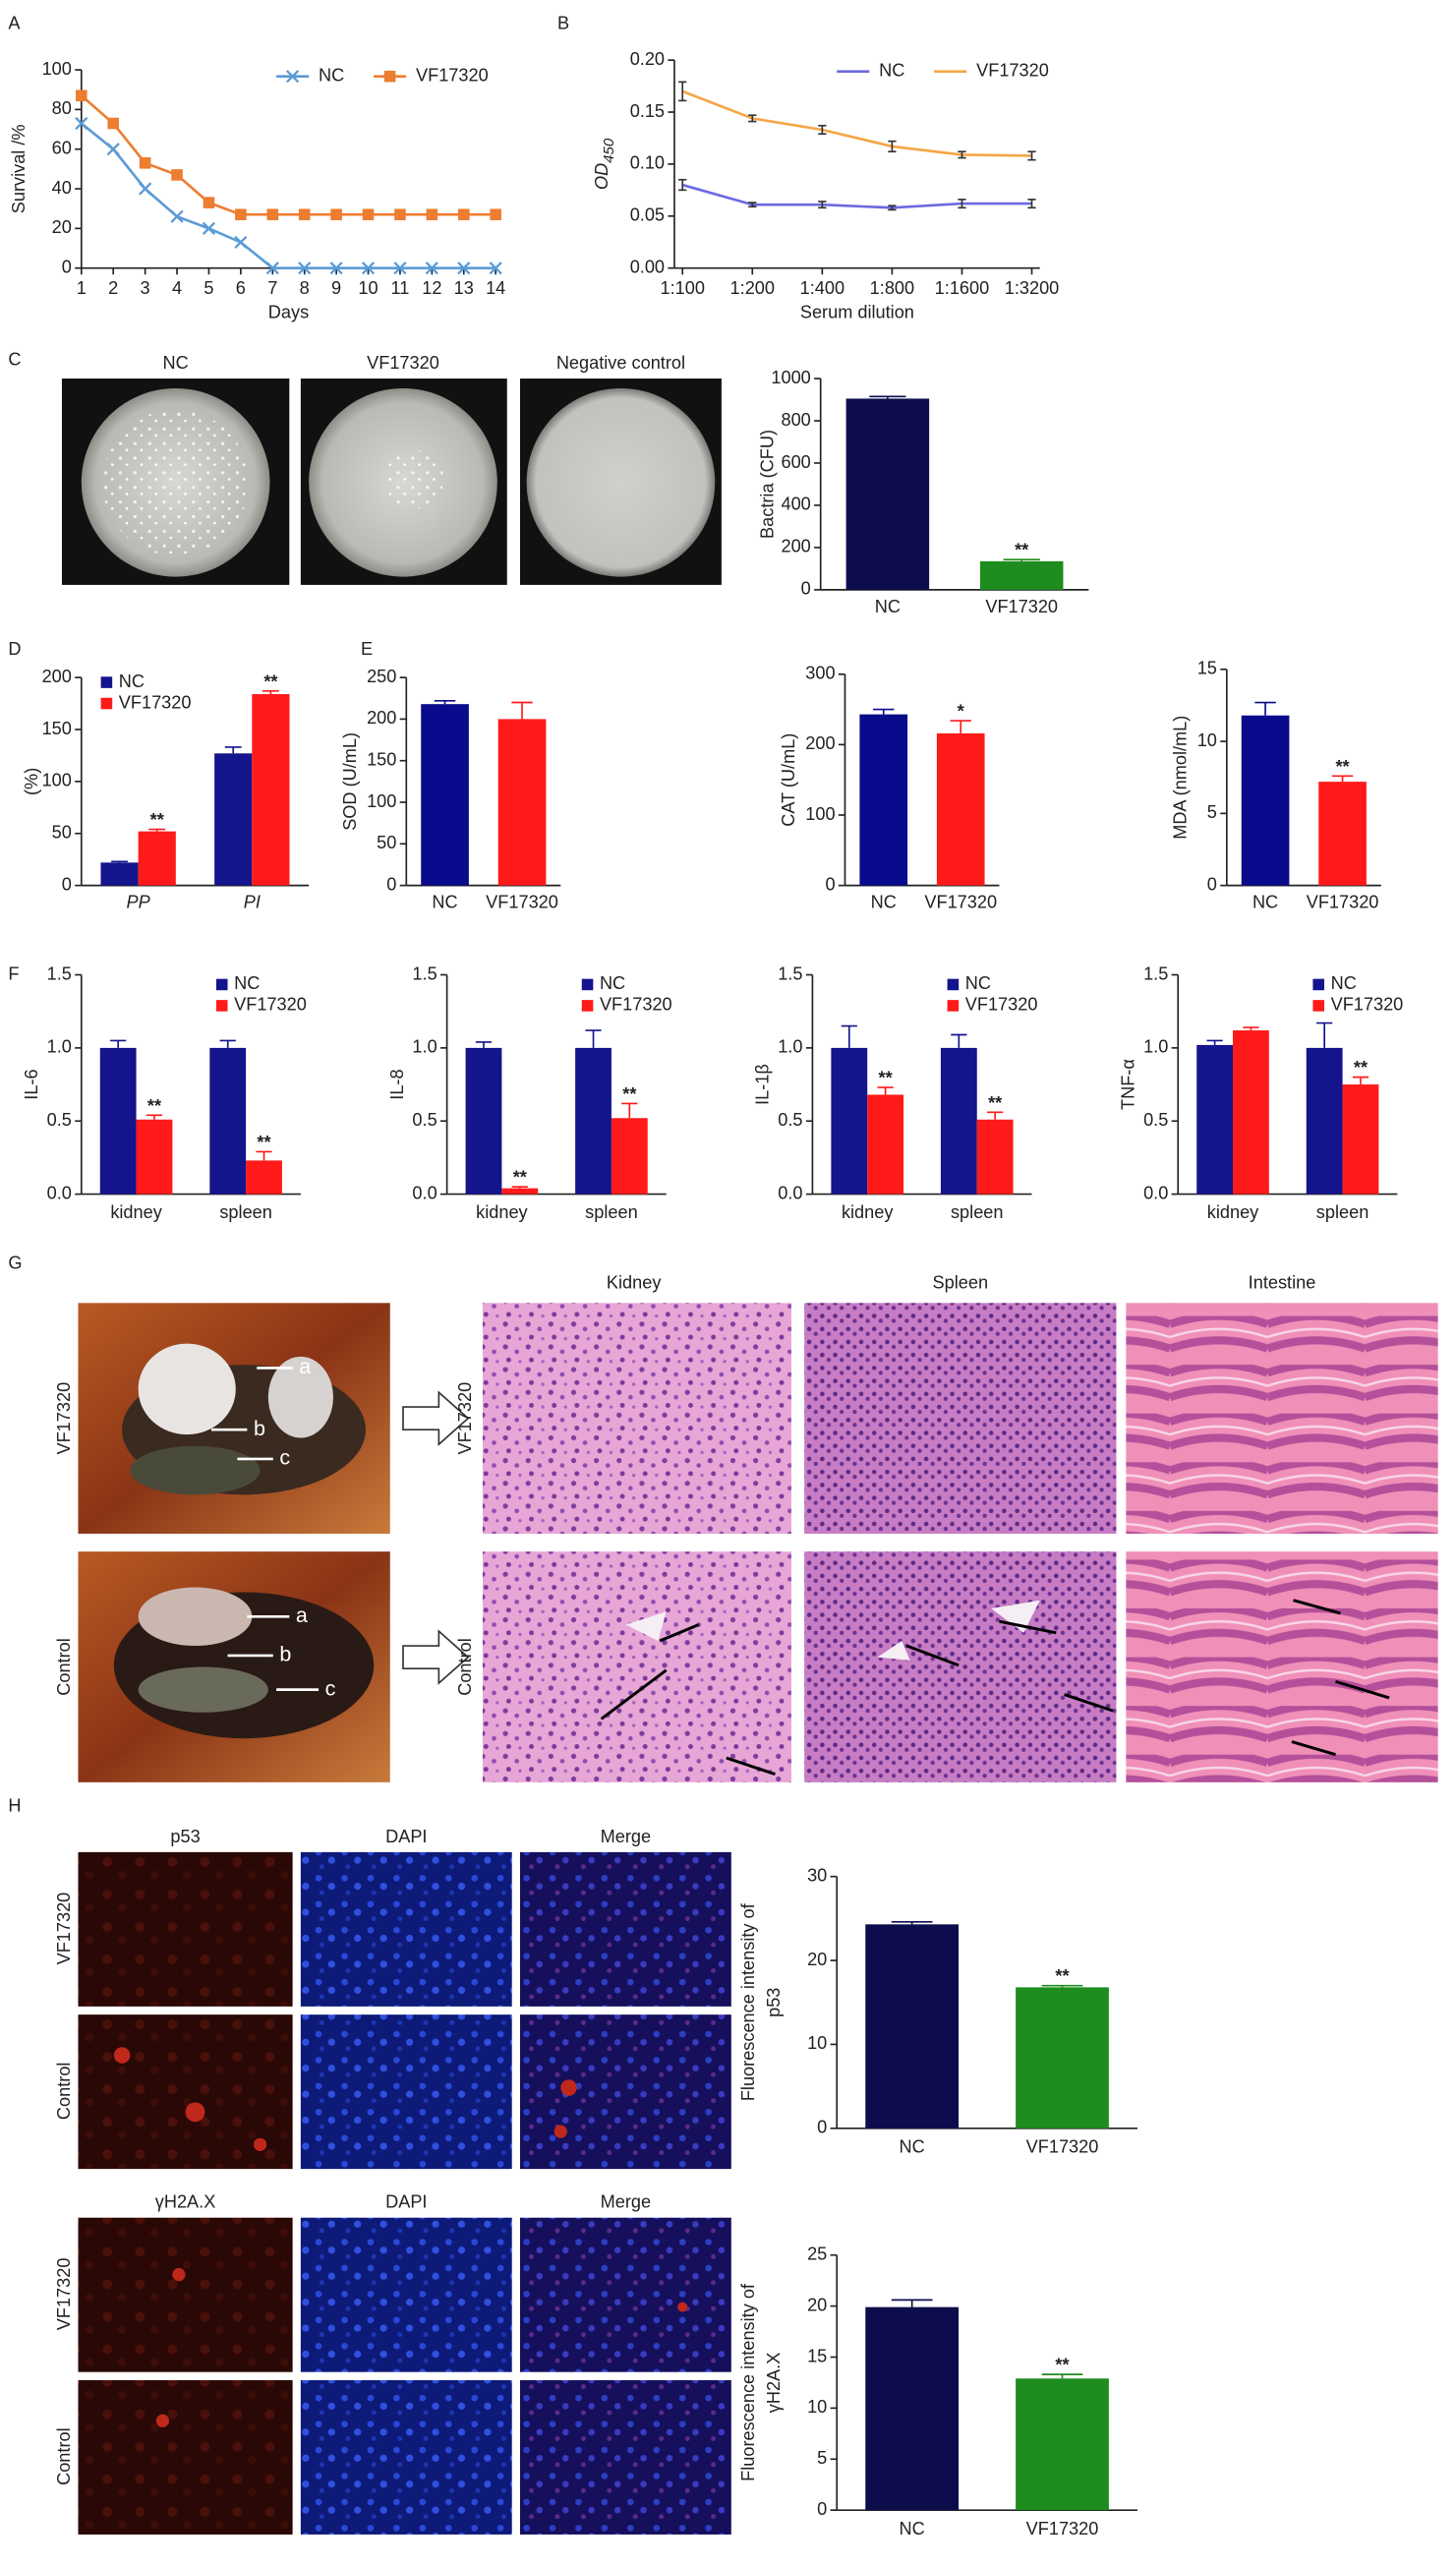 The height and width of the screenshot is (2567, 1456). Describe the element at coordinates (1233, 1212) in the screenshot. I see `x-tick-label: kidney` at that location.